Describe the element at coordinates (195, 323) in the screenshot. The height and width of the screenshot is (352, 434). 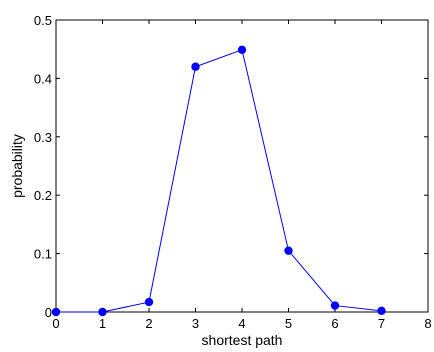
I see `x-tick-label: 3` at that location.